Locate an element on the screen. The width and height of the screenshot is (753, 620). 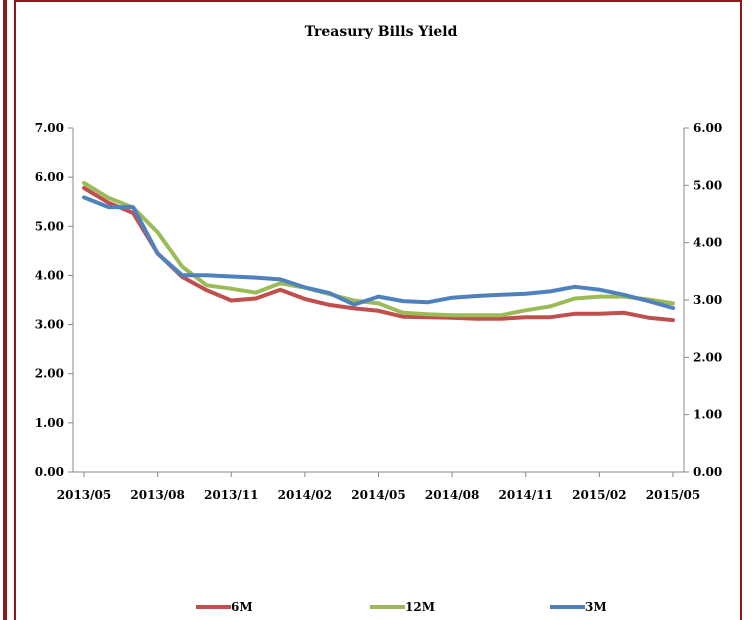
y-left-tick-label: 4.00 is located at coordinates (49, 275).